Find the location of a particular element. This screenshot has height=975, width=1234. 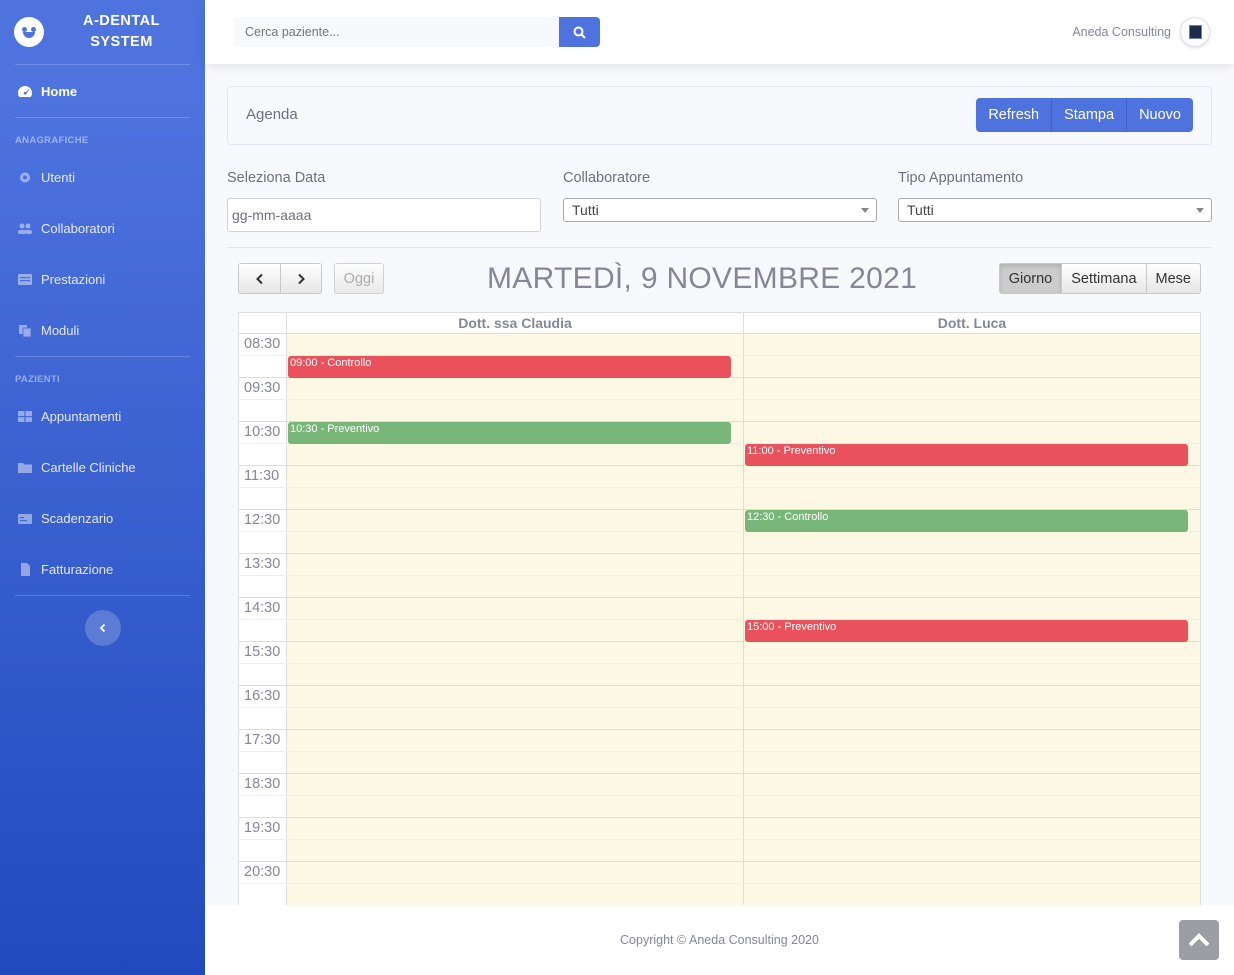

date-input: gg-mm-aaaa is located at coordinates (384, 215).